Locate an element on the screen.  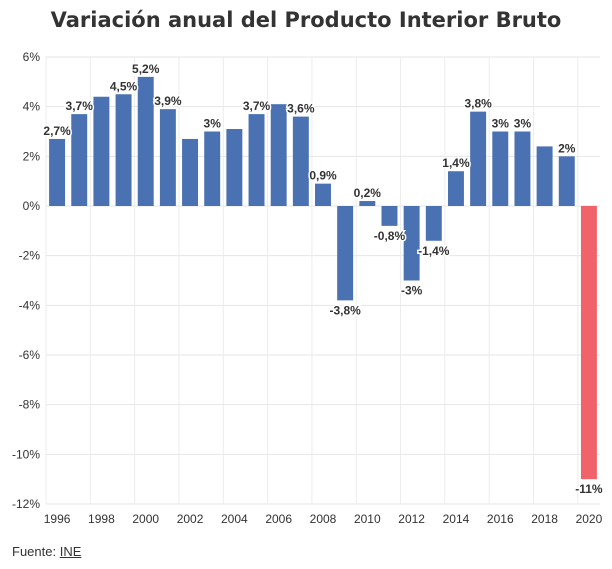
x-tick-label: 2012 is located at coordinates (411, 519).